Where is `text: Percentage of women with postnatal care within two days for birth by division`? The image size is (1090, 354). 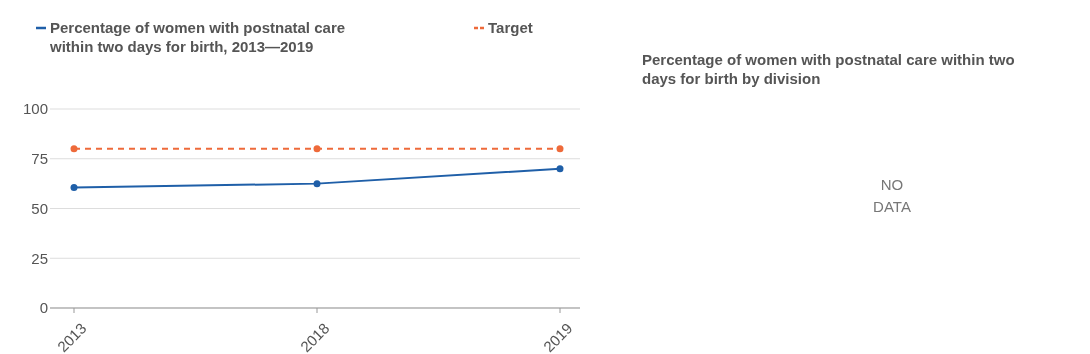
text: Percentage of women with postnatal care within two days for birth by division is located at coordinates (828, 69).